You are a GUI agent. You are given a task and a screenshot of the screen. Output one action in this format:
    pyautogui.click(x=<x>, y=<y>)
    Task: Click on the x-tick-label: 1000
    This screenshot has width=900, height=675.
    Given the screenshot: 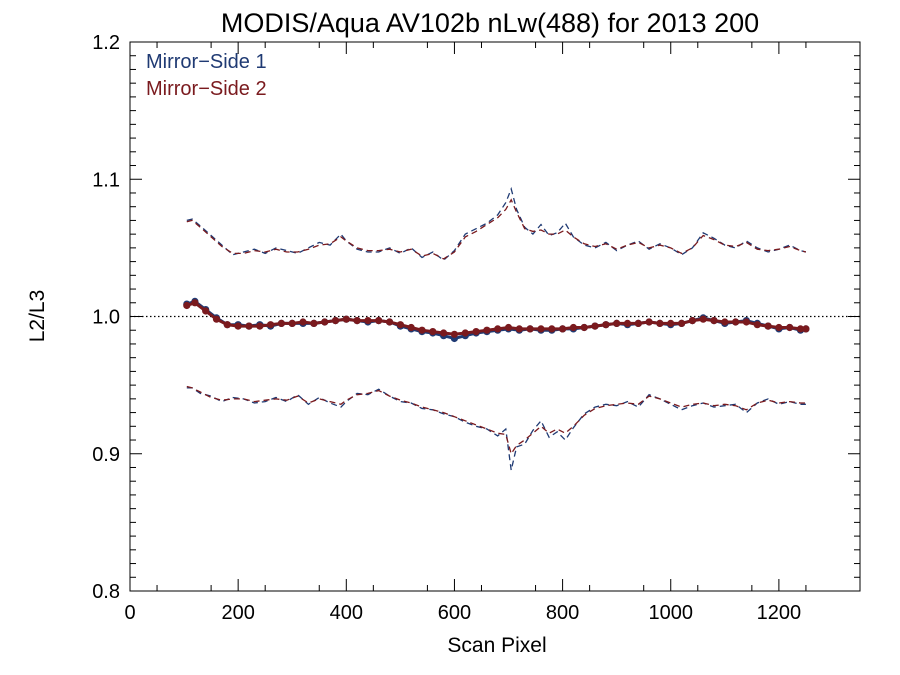 What is the action you would take?
    pyautogui.click(x=670, y=613)
    